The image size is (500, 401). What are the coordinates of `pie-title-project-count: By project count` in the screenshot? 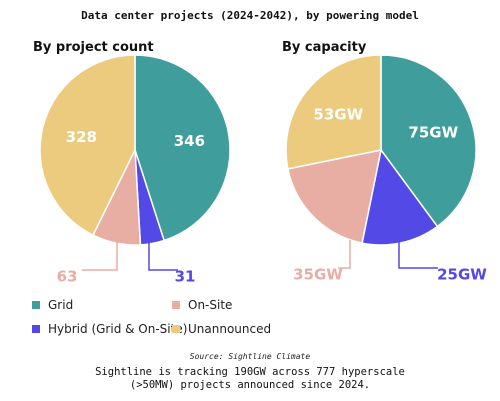 It's located at (93, 47).